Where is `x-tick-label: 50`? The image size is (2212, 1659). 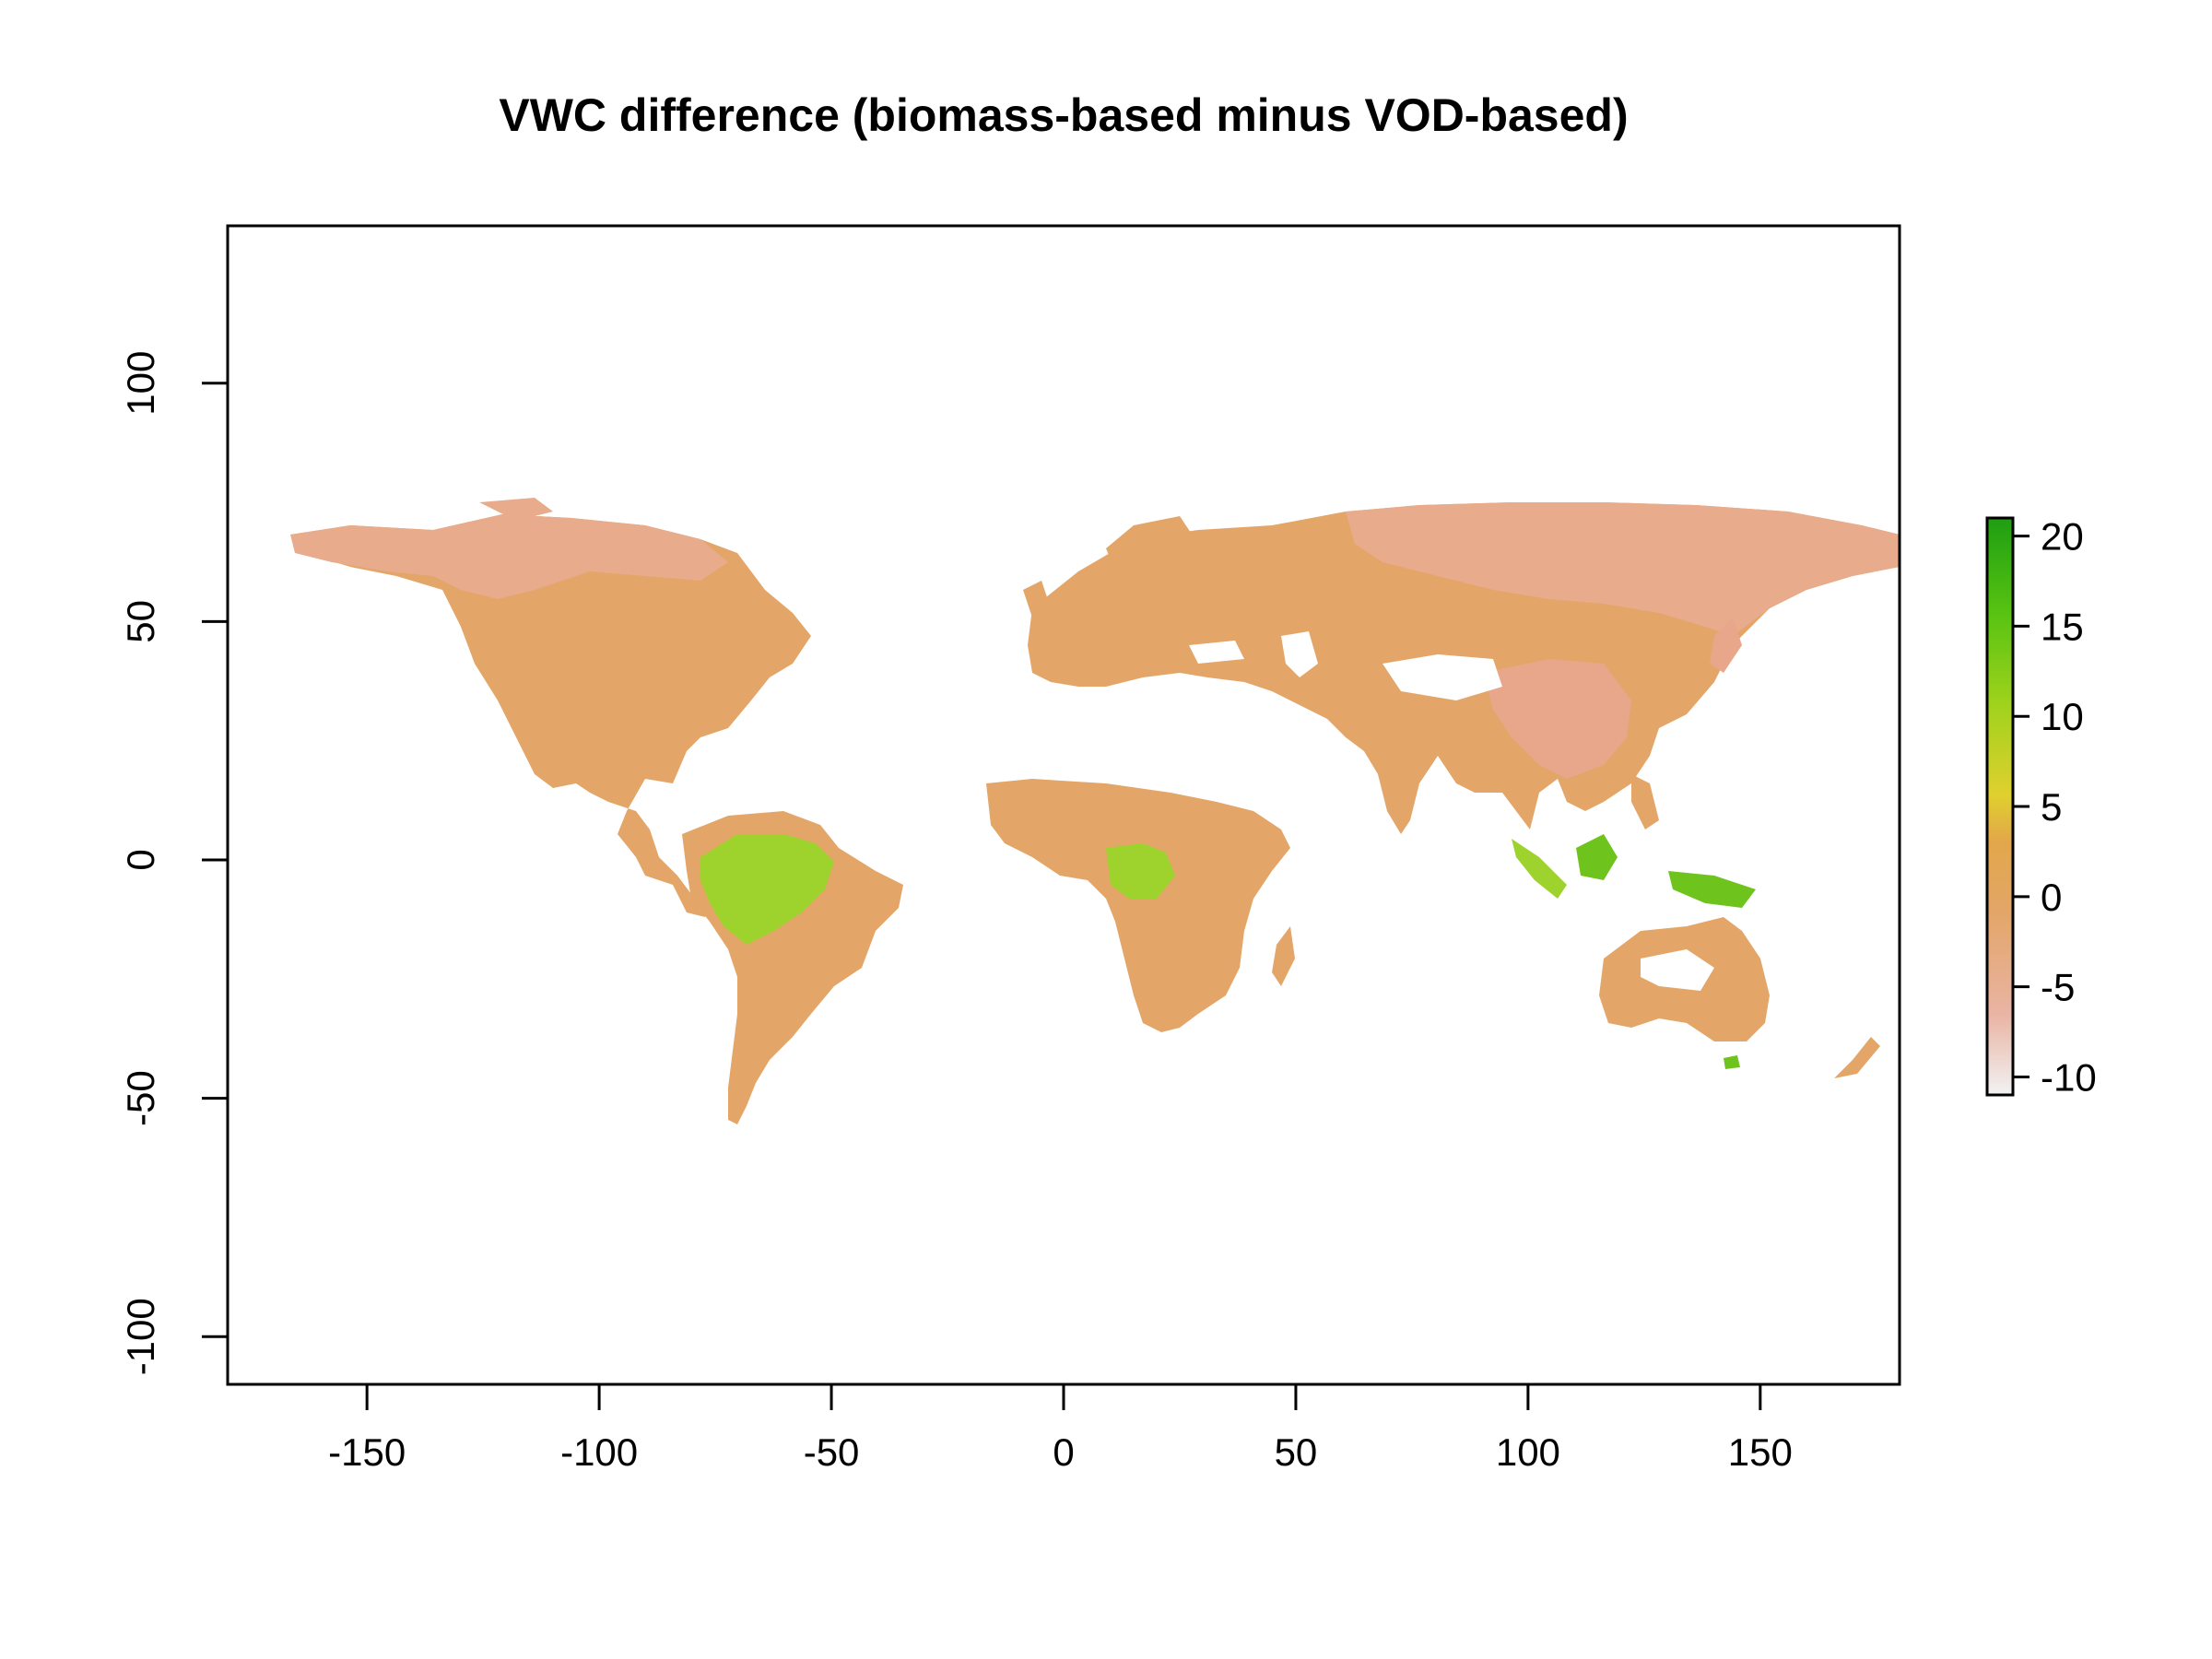
x-tick-label: 50 is located at coordinates (1296, 1452).